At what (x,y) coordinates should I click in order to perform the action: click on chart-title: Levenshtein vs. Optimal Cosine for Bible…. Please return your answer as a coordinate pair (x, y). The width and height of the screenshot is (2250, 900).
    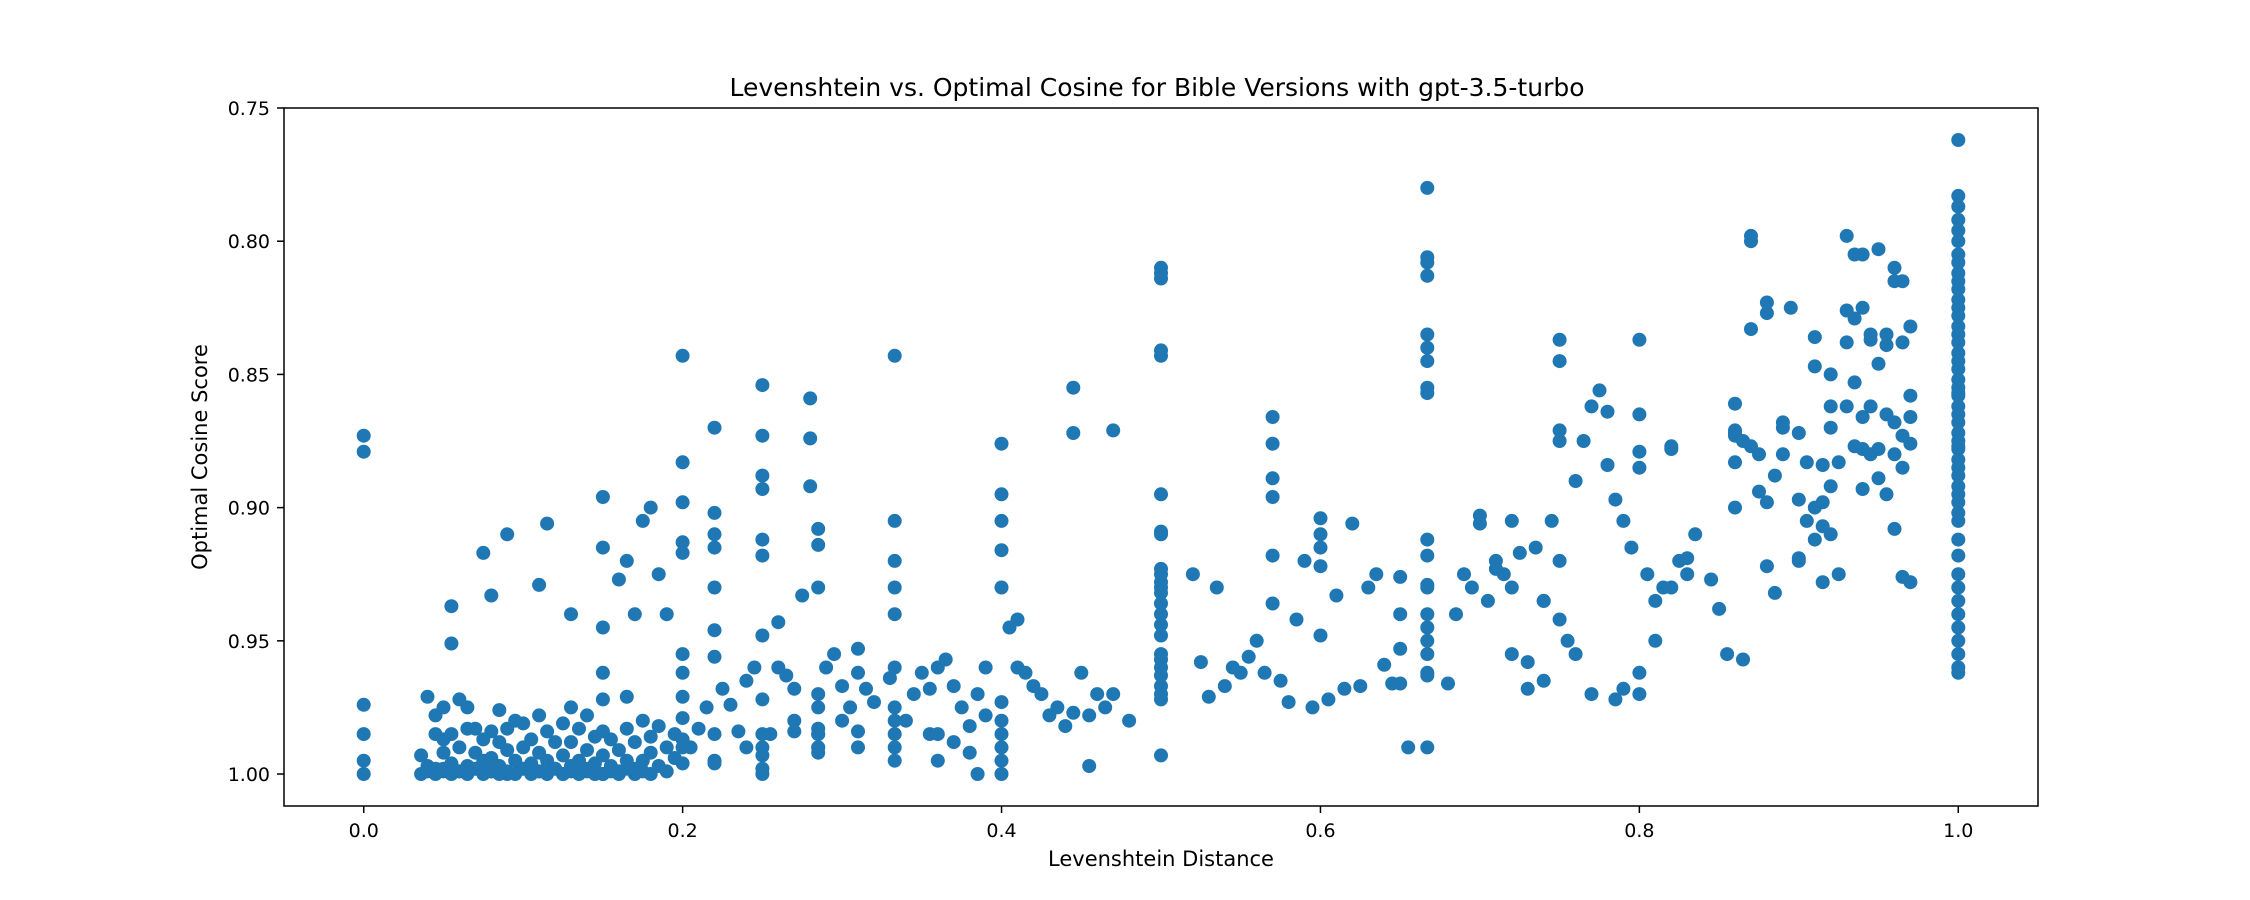
    Looking at the image, I should click on (1156, 87).